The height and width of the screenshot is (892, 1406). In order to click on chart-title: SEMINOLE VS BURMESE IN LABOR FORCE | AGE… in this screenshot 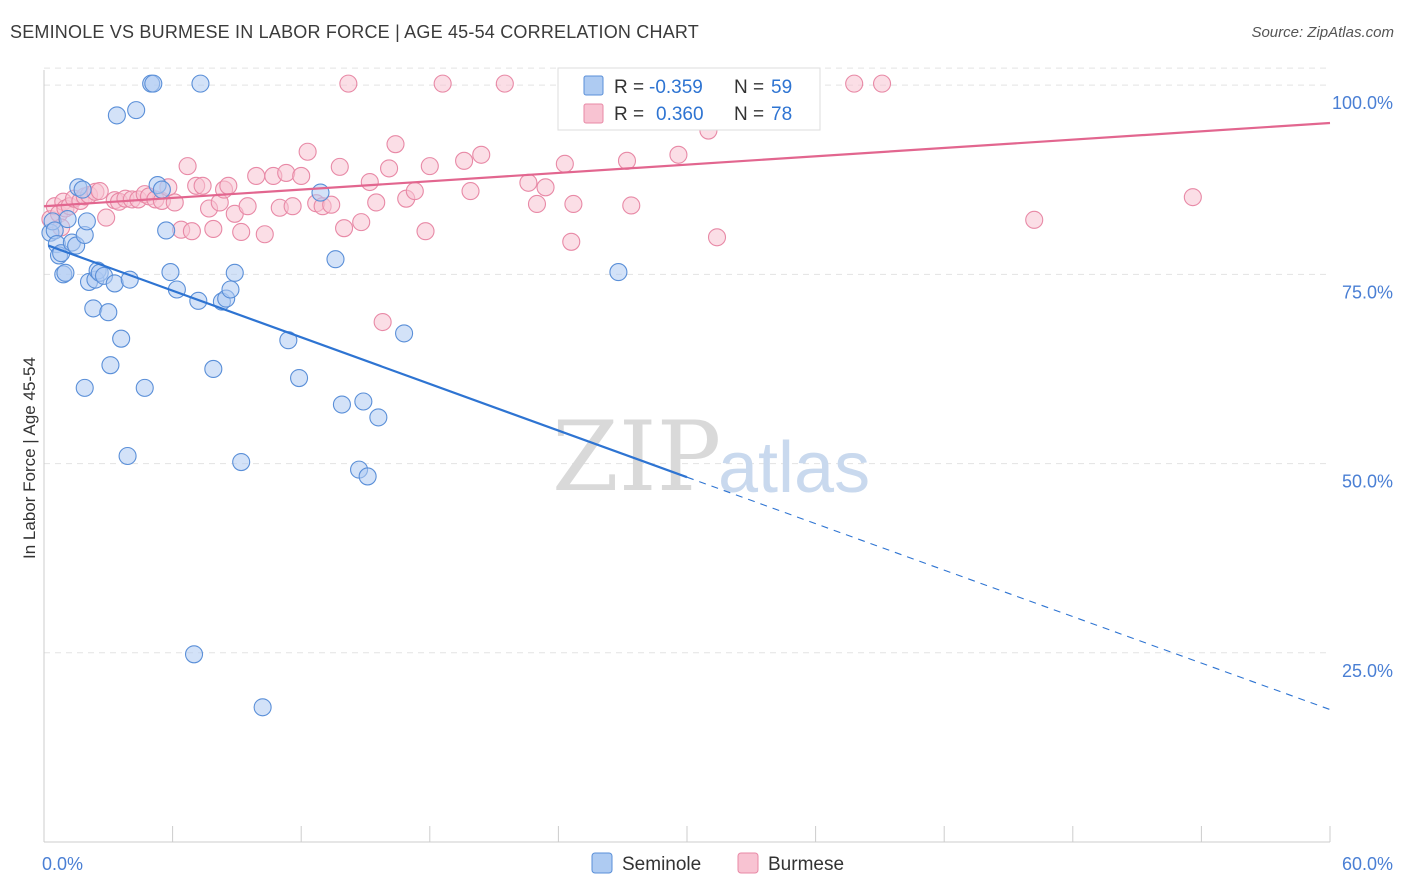, I will do `click(354, 32)`.